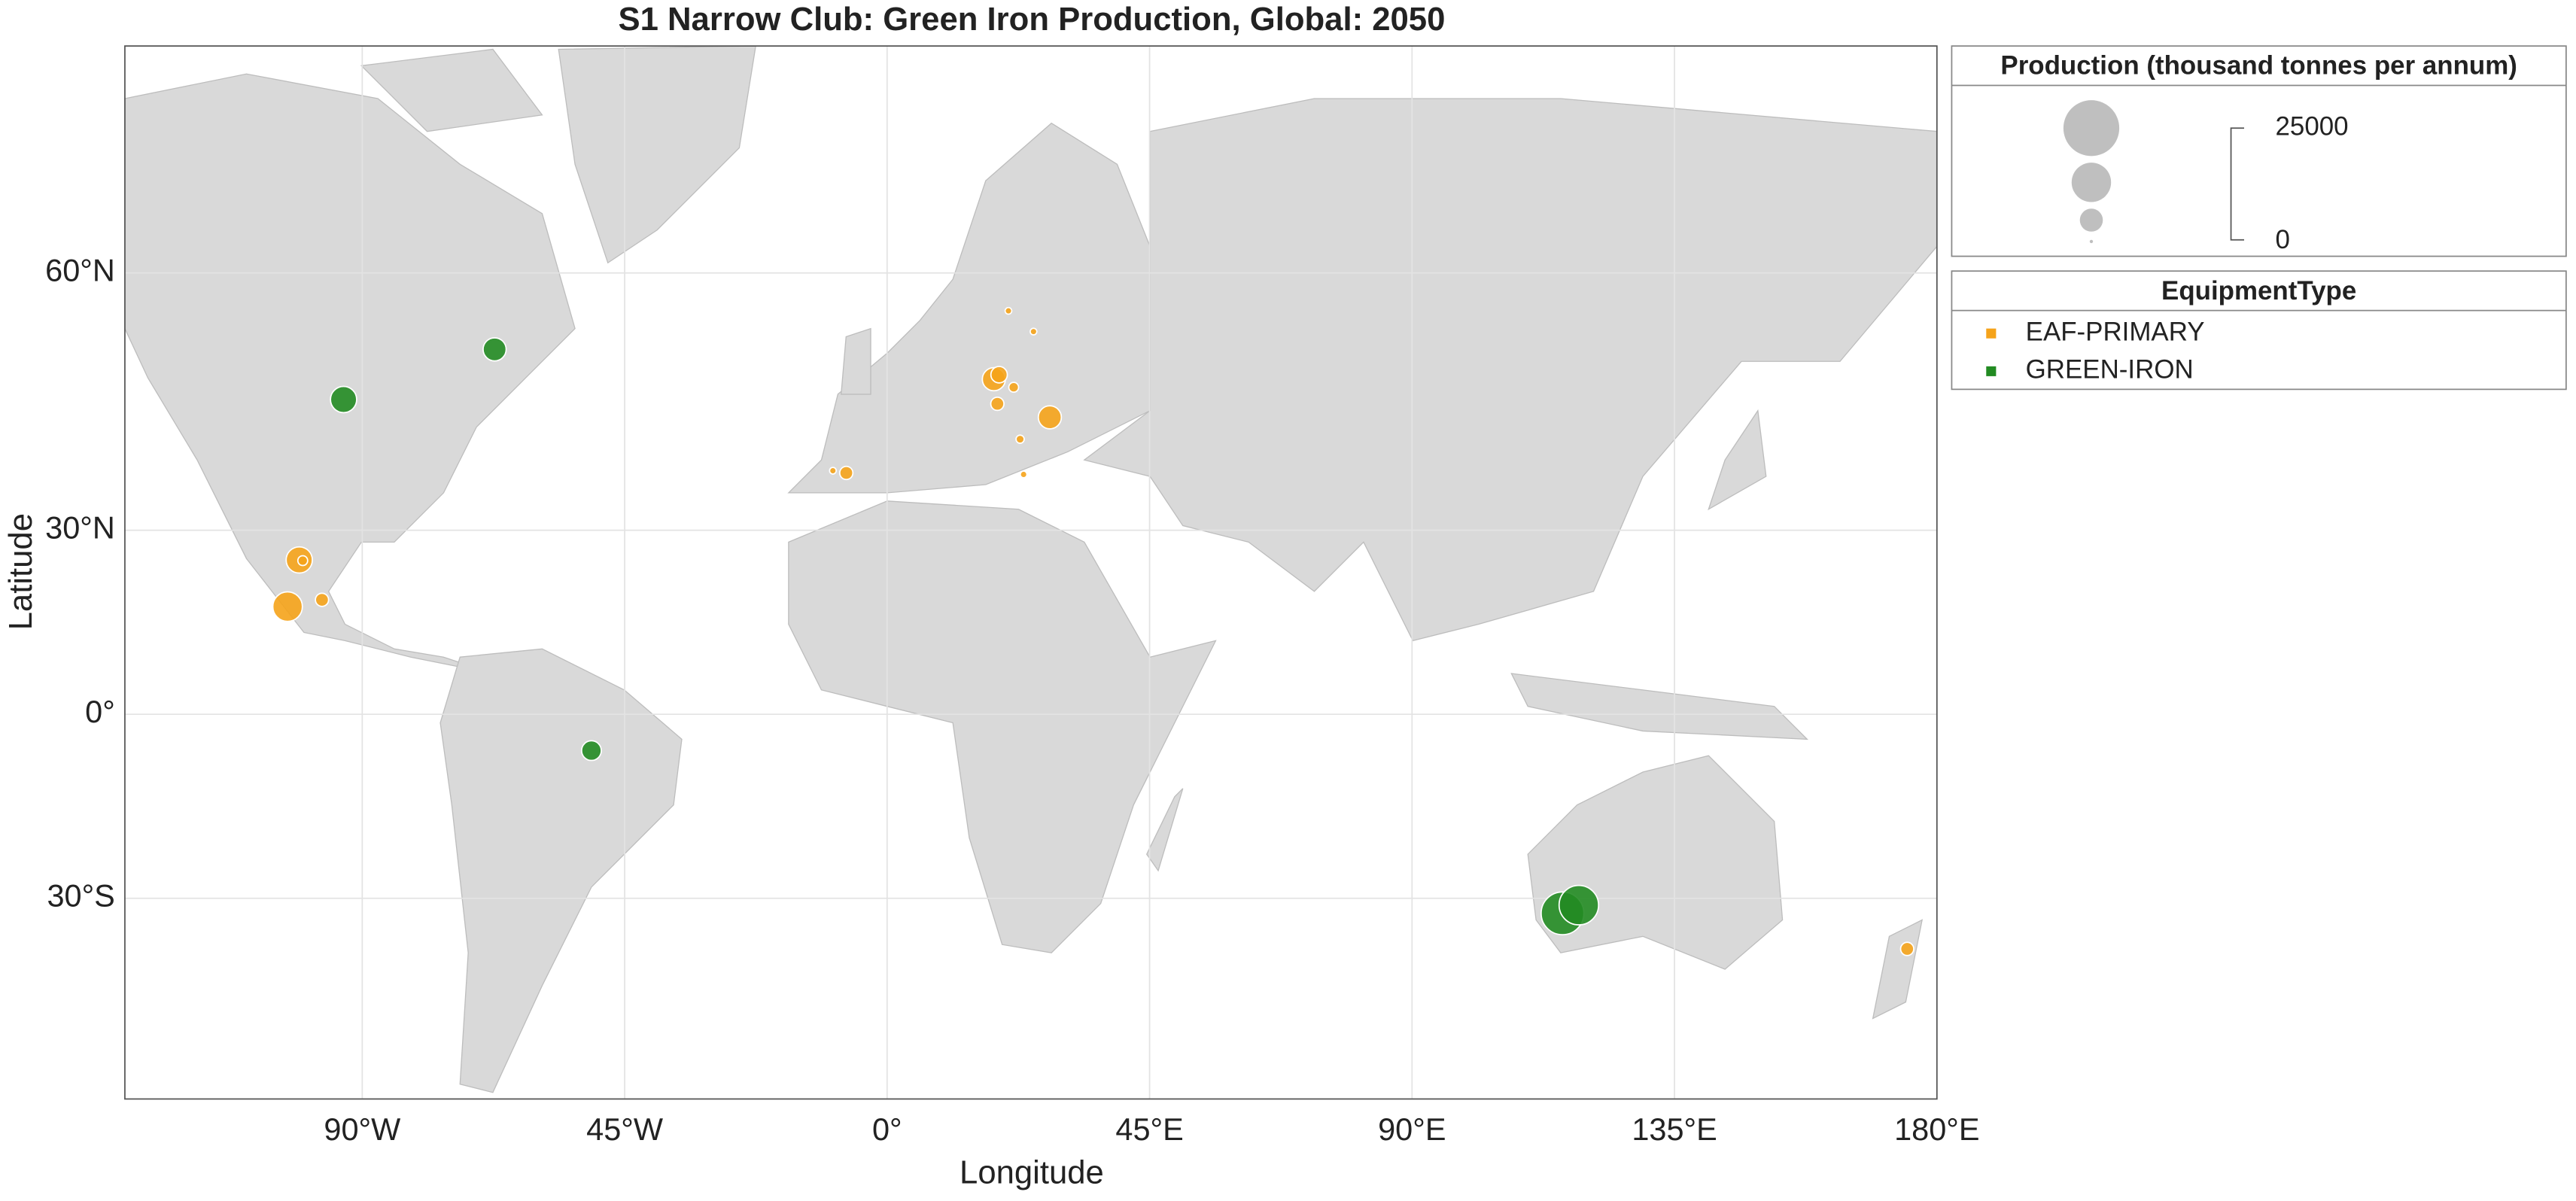 The image size is (2576, 1201). Describe the element at coordinates (80, 270) in the screenshot. I see `y-tick-label: 60°N` at that location.